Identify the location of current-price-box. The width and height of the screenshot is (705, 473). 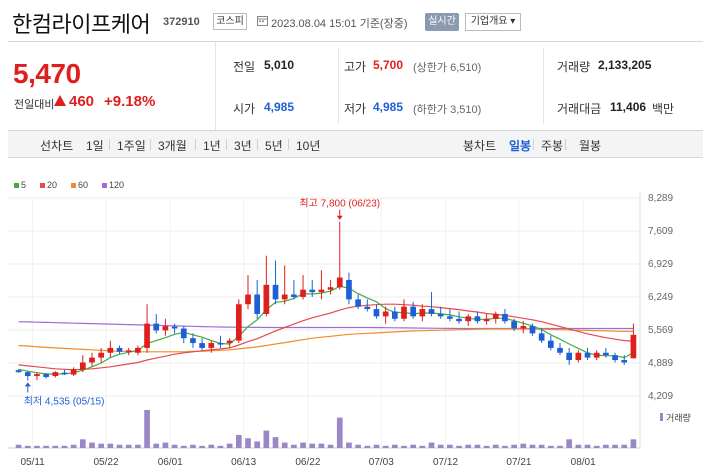
(112, 86).